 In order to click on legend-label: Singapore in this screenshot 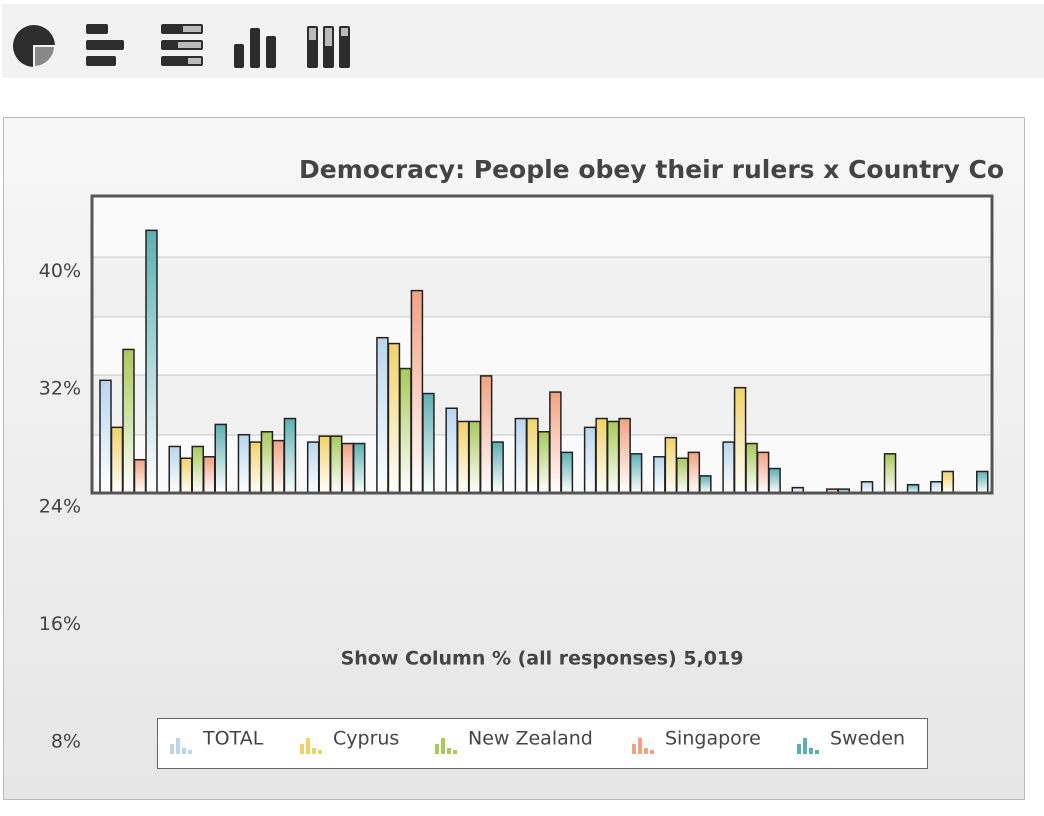, I will do `click(713, 739)`.